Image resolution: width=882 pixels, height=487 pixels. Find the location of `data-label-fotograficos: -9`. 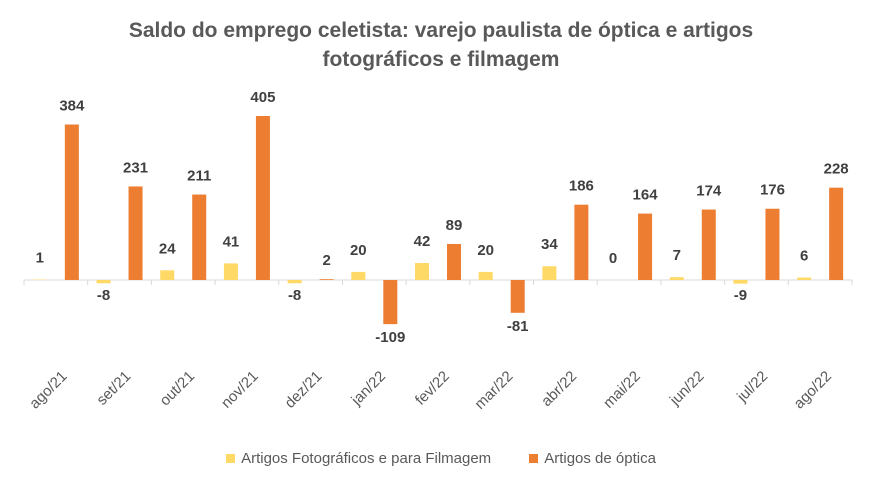

data-label-fotograficos: -9 is located at coordinates (740, 295).